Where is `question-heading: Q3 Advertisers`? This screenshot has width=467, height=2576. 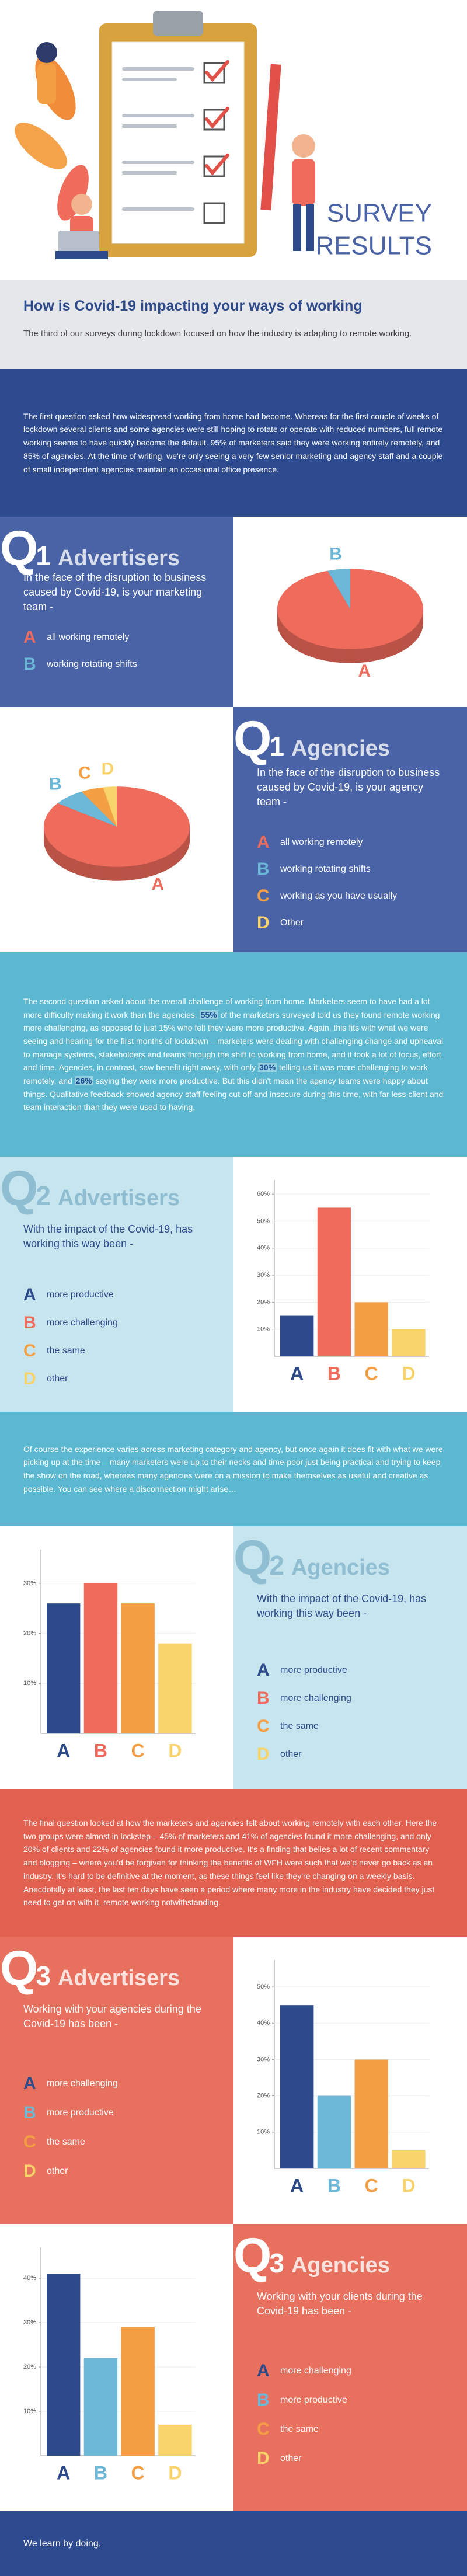
question-heading: Q3 Advertisers is located at coordinates (90, 1968).